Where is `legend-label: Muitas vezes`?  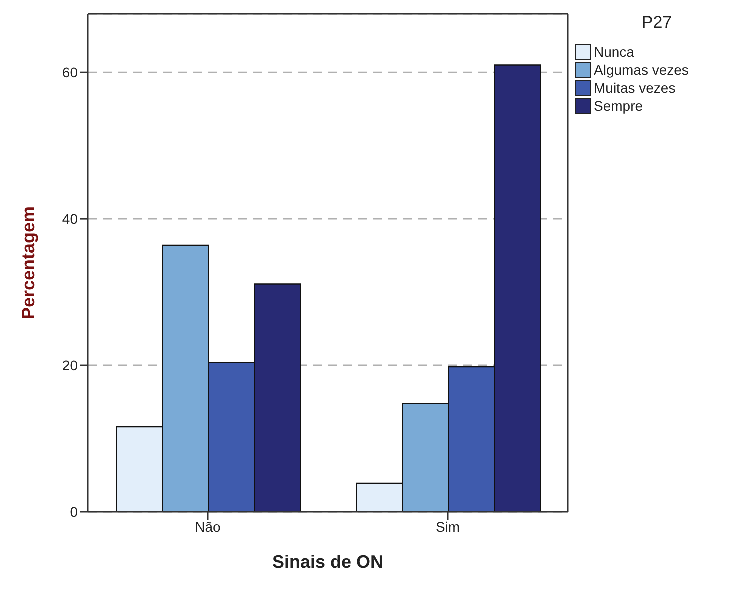
legend-label: Muitas vezes is located at coordinates (635, 88).